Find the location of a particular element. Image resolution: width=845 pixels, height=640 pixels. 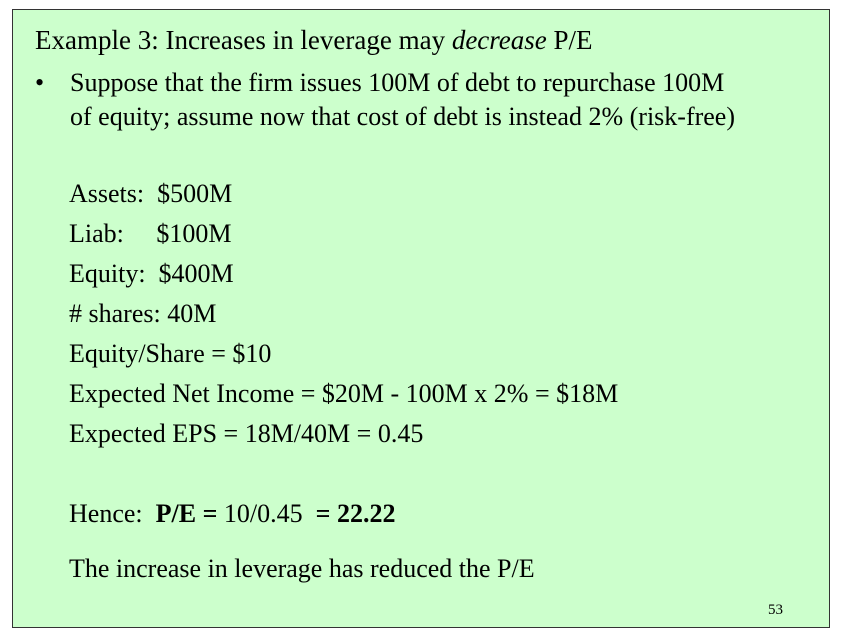

pe-calculation: 10/0.45 is located at coordinates (269, 513).